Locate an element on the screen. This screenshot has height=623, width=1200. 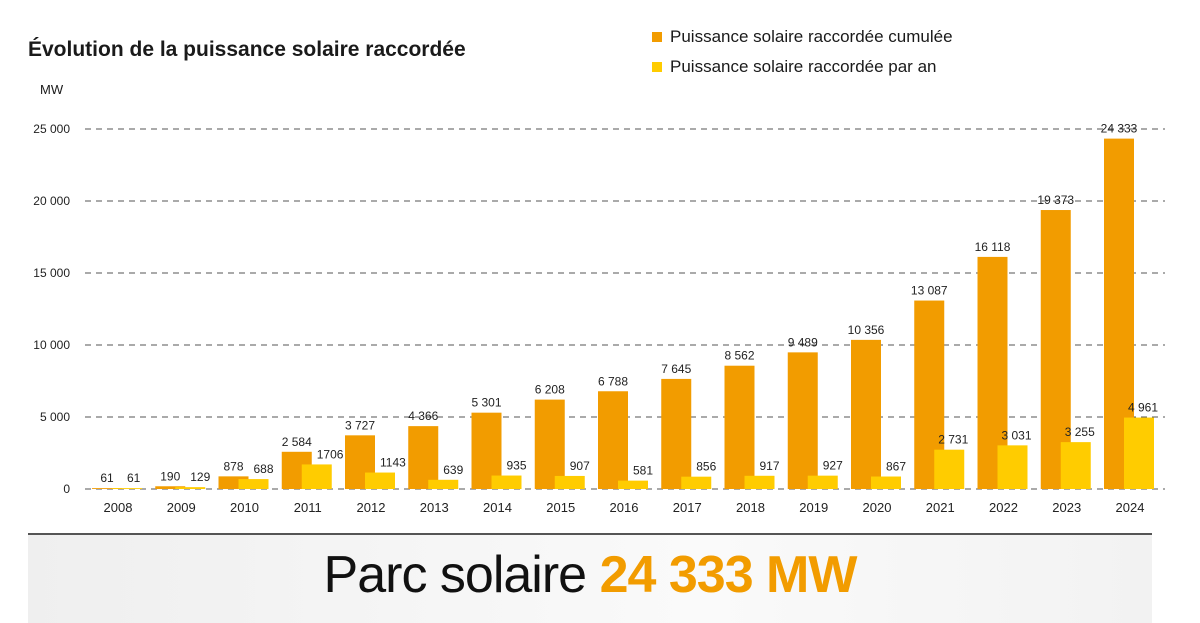
x-tick-label: 2016 is located at coordinates (624, 507).